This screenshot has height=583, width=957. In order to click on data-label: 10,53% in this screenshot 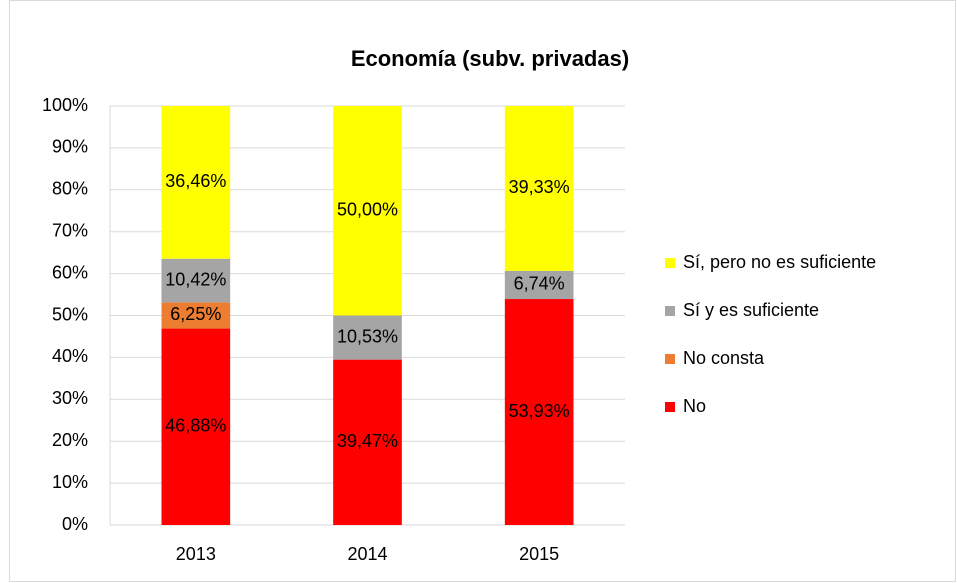, I will do `click(367, 336)`.